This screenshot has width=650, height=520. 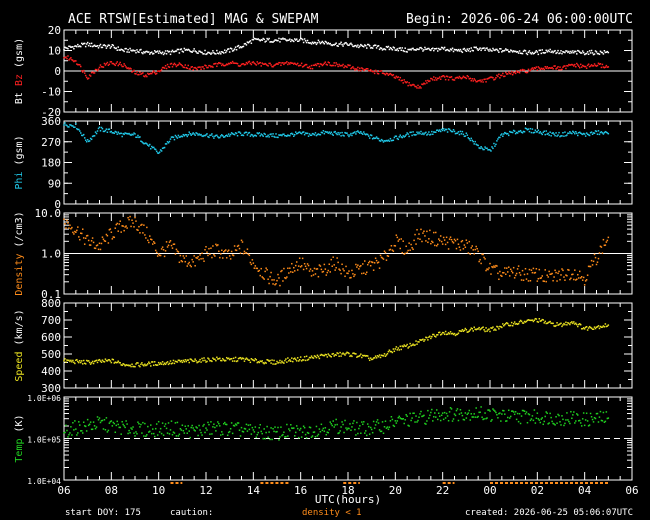 I want to click on y-axis-label-part: Bz, so click(x=19, y=83).